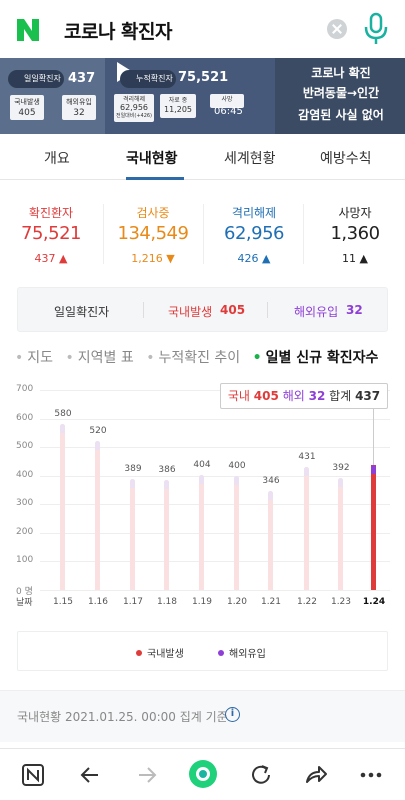  I want to click on chart-bar-overseas-segment, so click(373, 470).